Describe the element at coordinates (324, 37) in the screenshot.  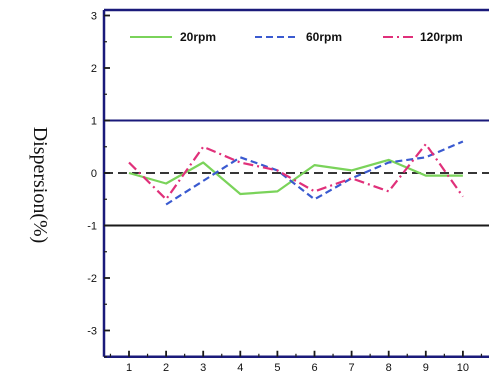
I see `legend-label-60rpm: 60rpm` at that location.